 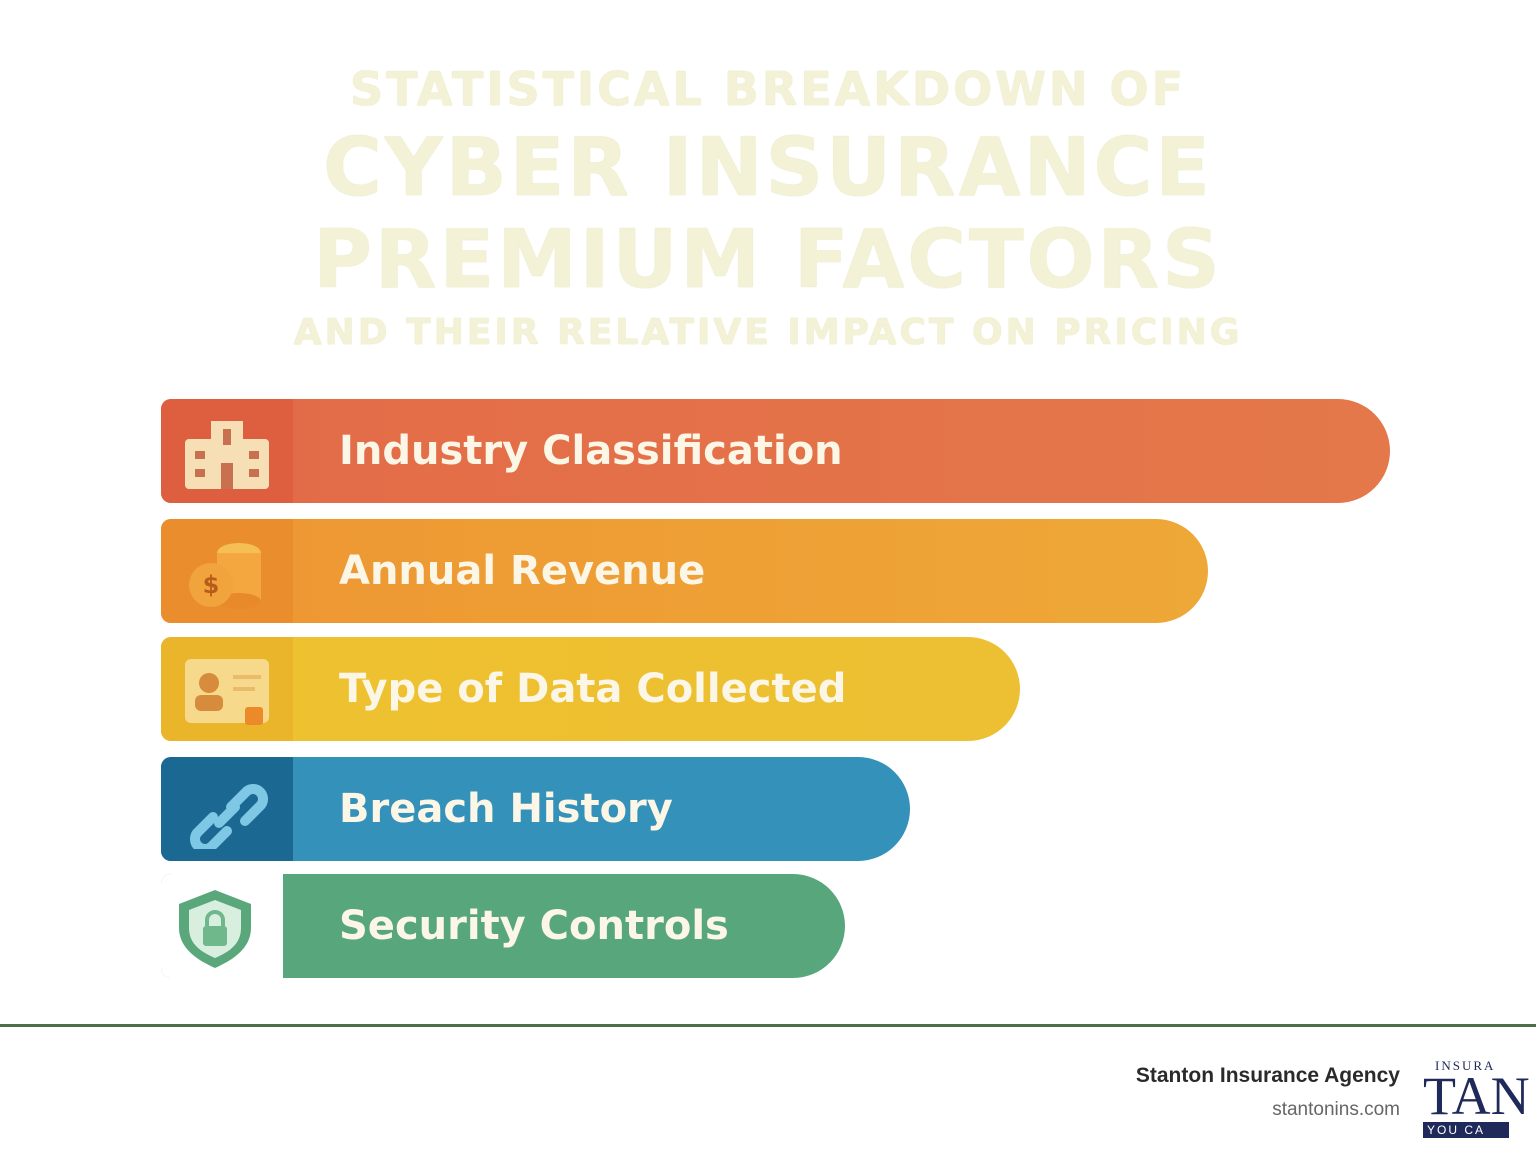 What do you see at coordinates (768, 332) in the screenshot?
I see `subtitle: AND THEIR RELATIVE IMPACT ON PRICING` at bounding box center [768, 332].